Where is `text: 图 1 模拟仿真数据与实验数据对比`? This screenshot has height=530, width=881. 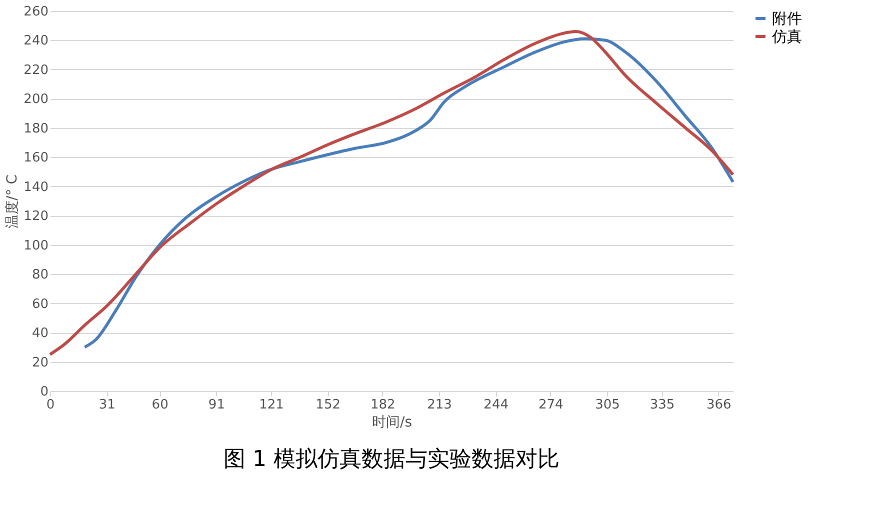
text: 图 1 模拟仿真数据与实验数据对比 is located at coordinates (392, 459).